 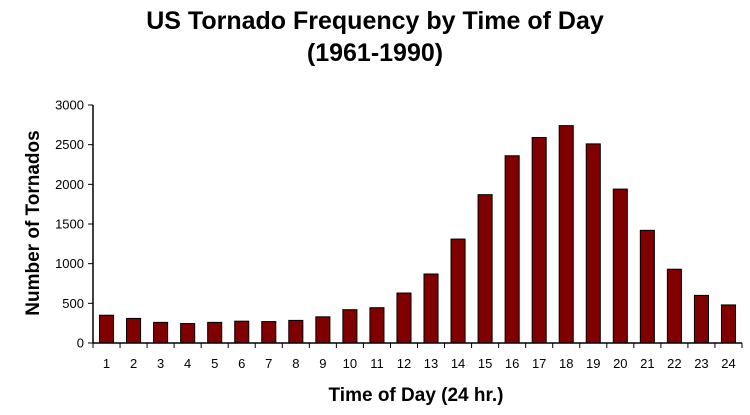 I want to click on x-axis-label: Time of Day (24 hr.), so click(x=416, y=395).